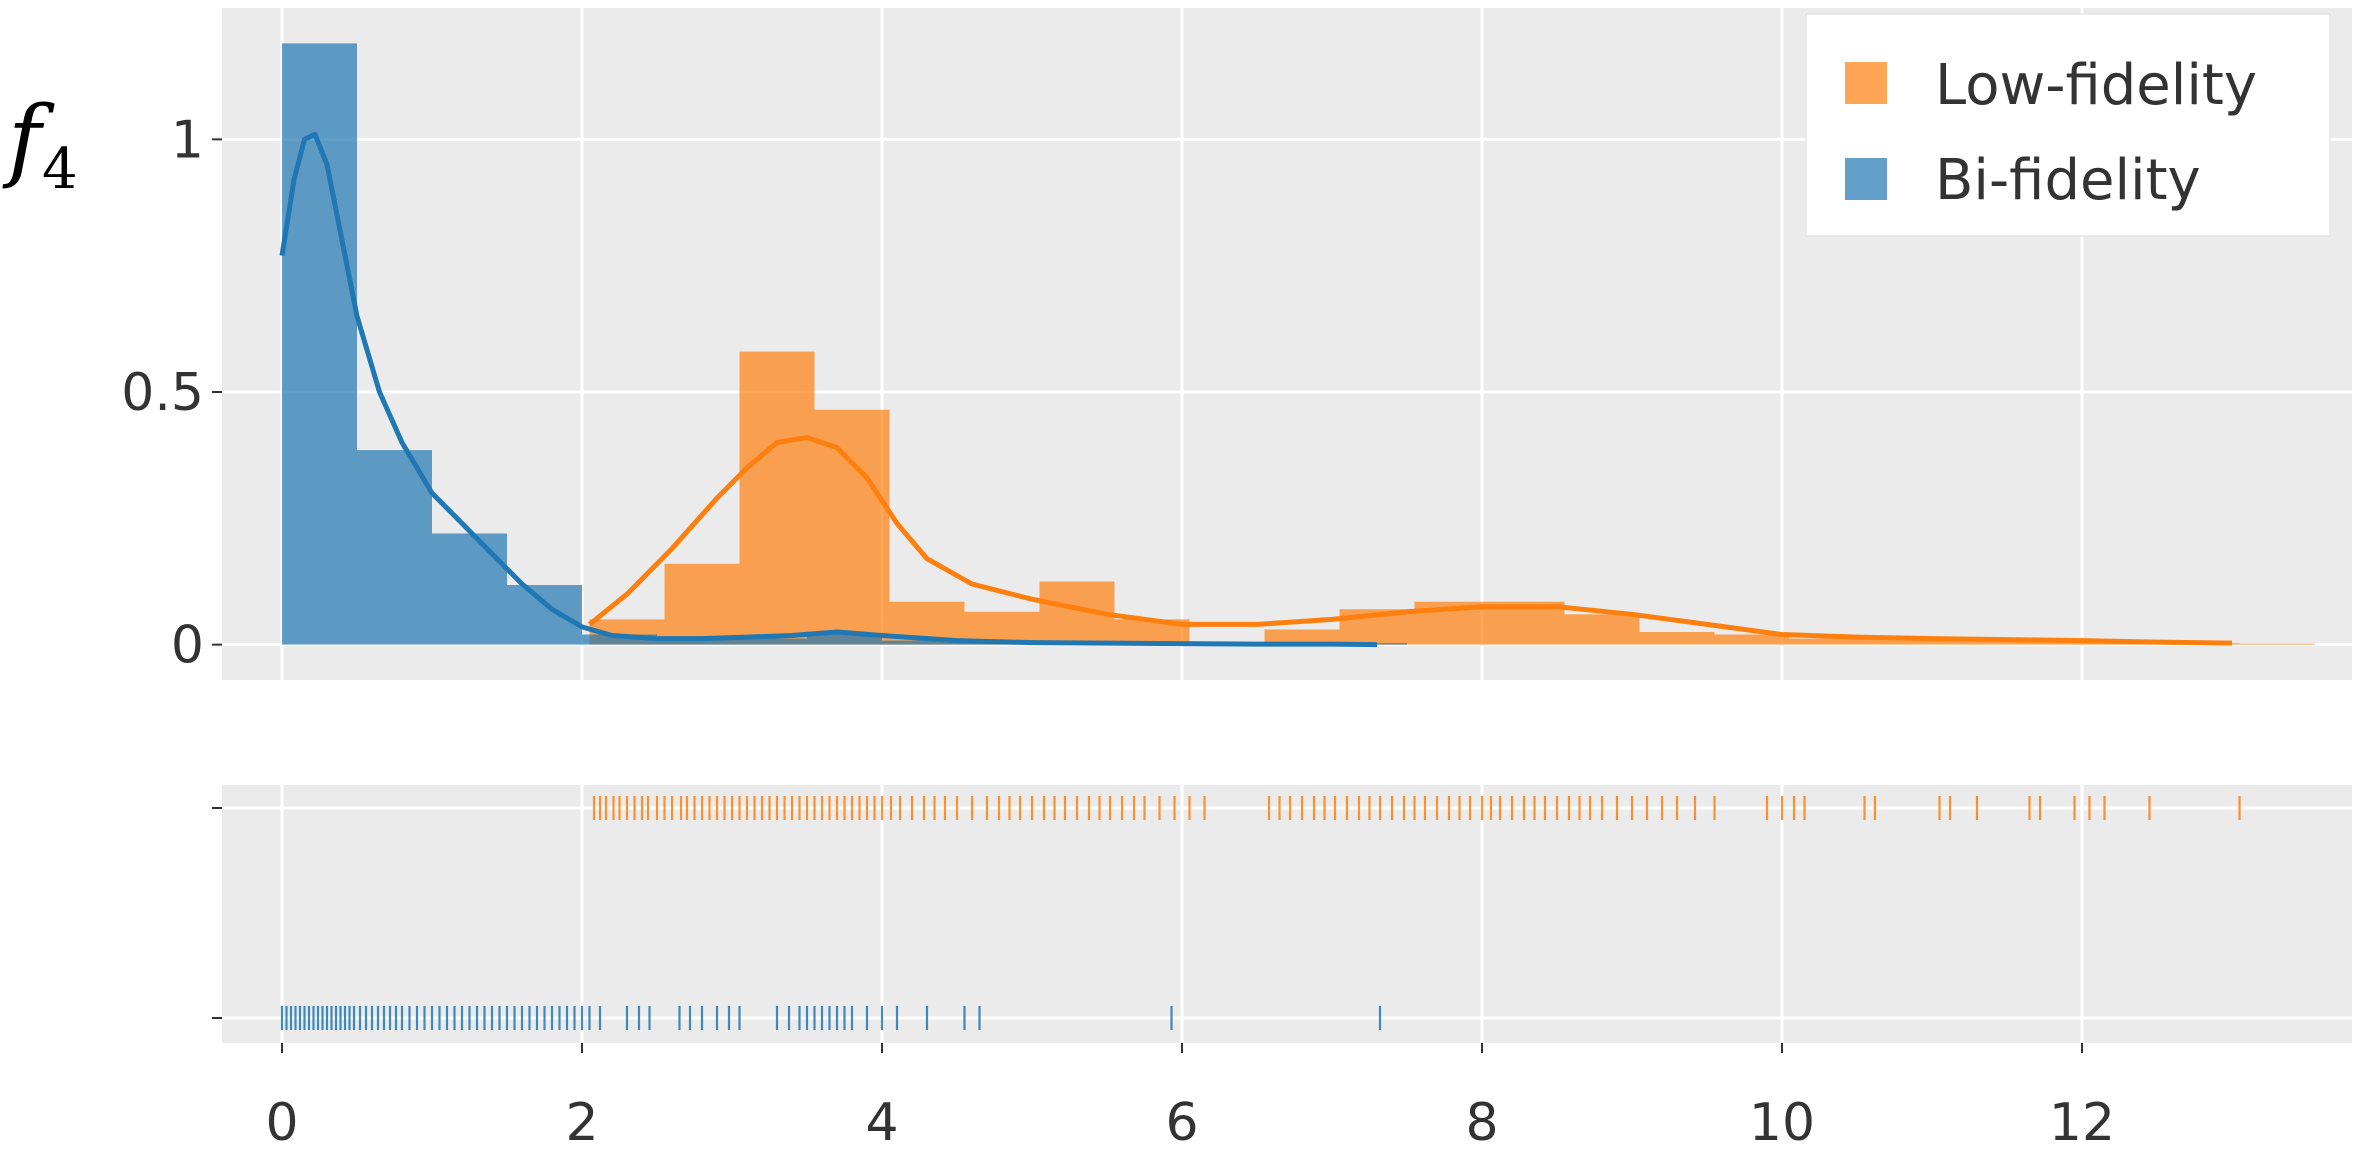 Image resolution: width=2359 pixels, height=1156 pixels. What do you see at coordinates (581, 1123) in the screenshot?
I see `x-tick-label: 2` at bounding box center [581, 1123].